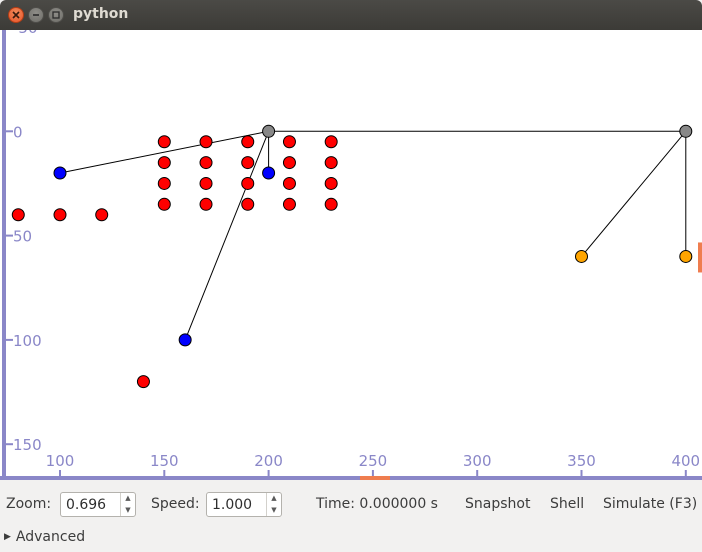 This screenshot has width=702, height=552. Describe the element at coordinates (377, 504) in the screenshot. I see `time-readout: Time: 0.000000 s` at that location.